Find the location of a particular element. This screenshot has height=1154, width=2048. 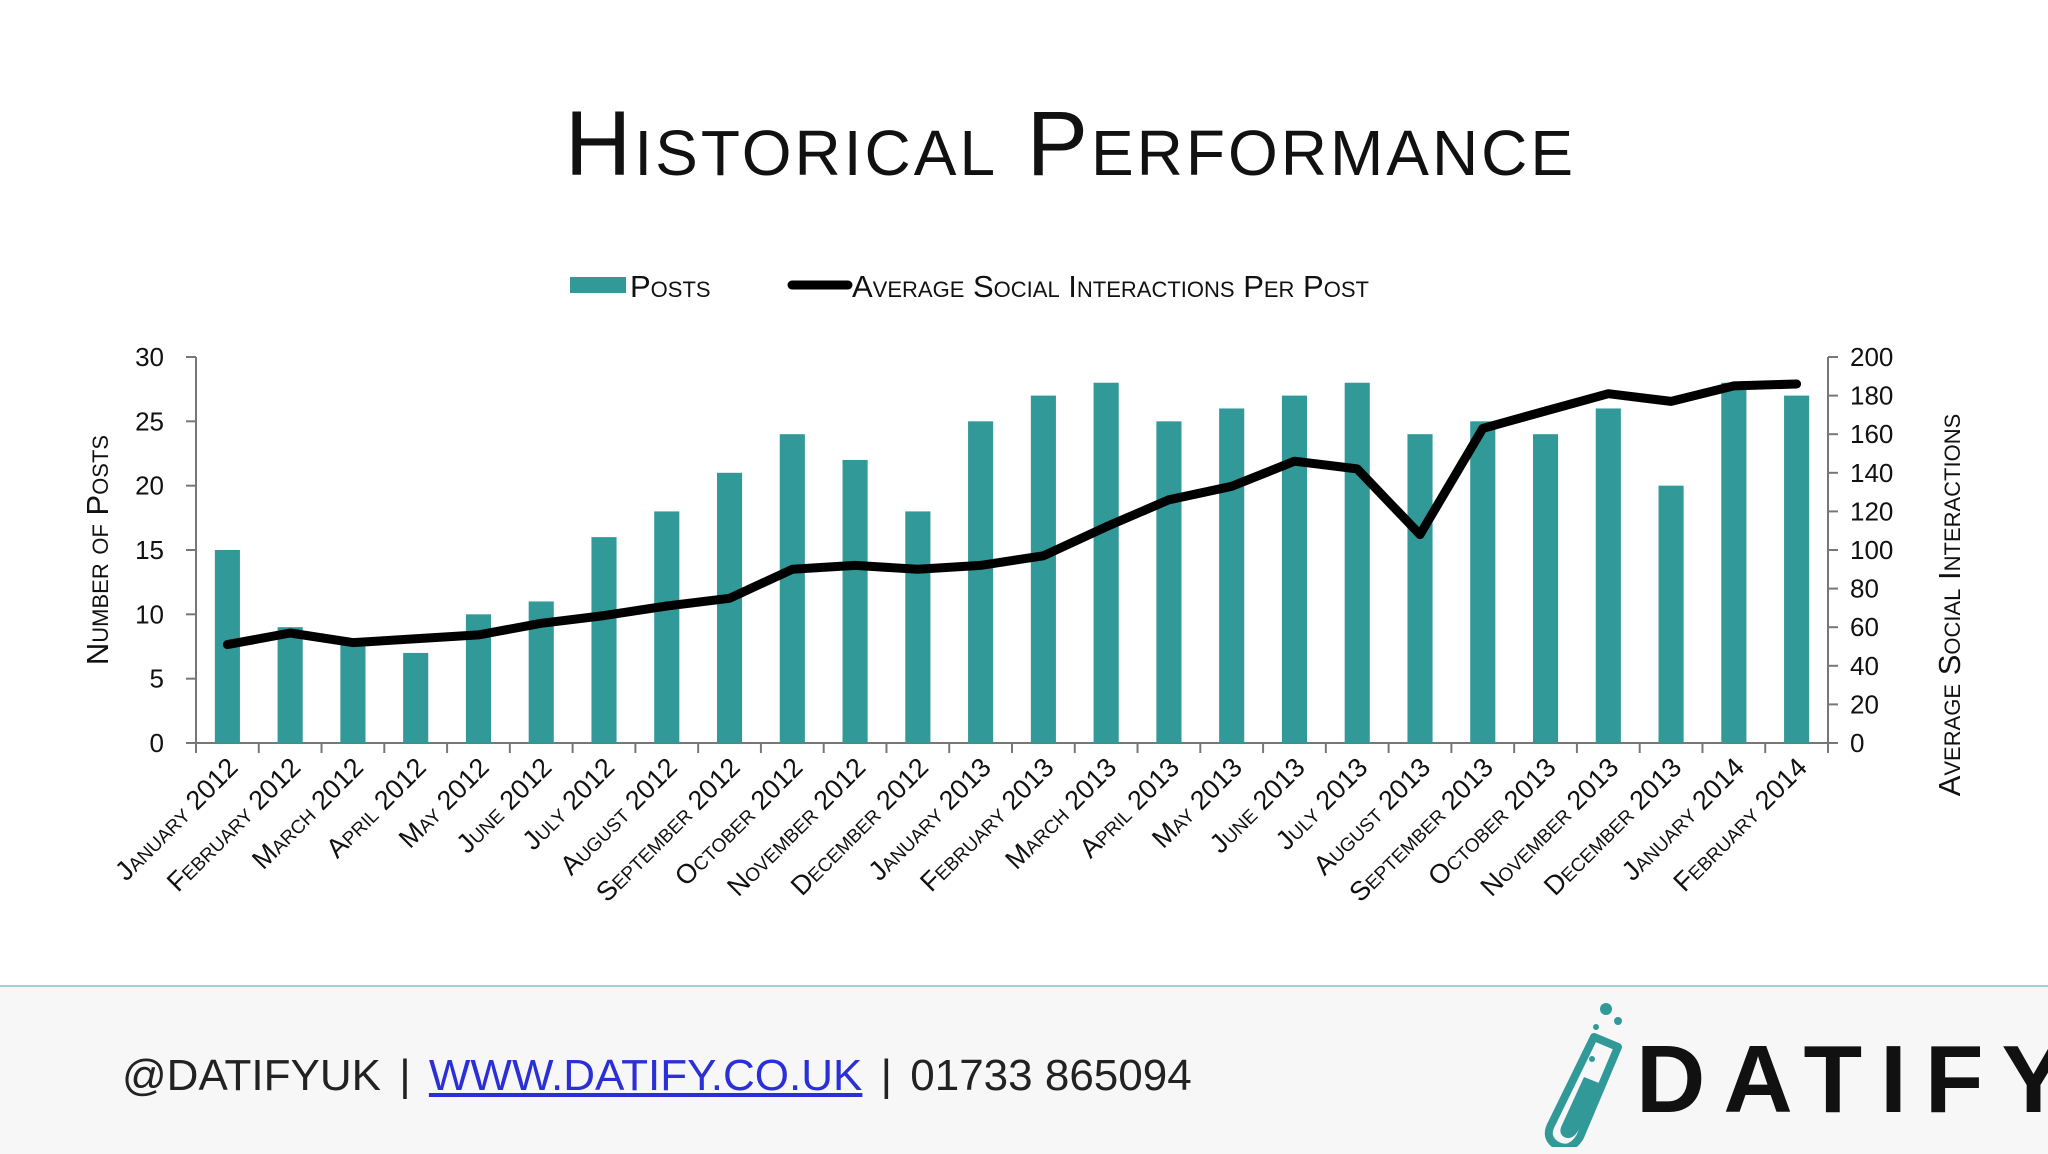

phone-number: 01733 865094 is located at coordinates (1051, 1075).